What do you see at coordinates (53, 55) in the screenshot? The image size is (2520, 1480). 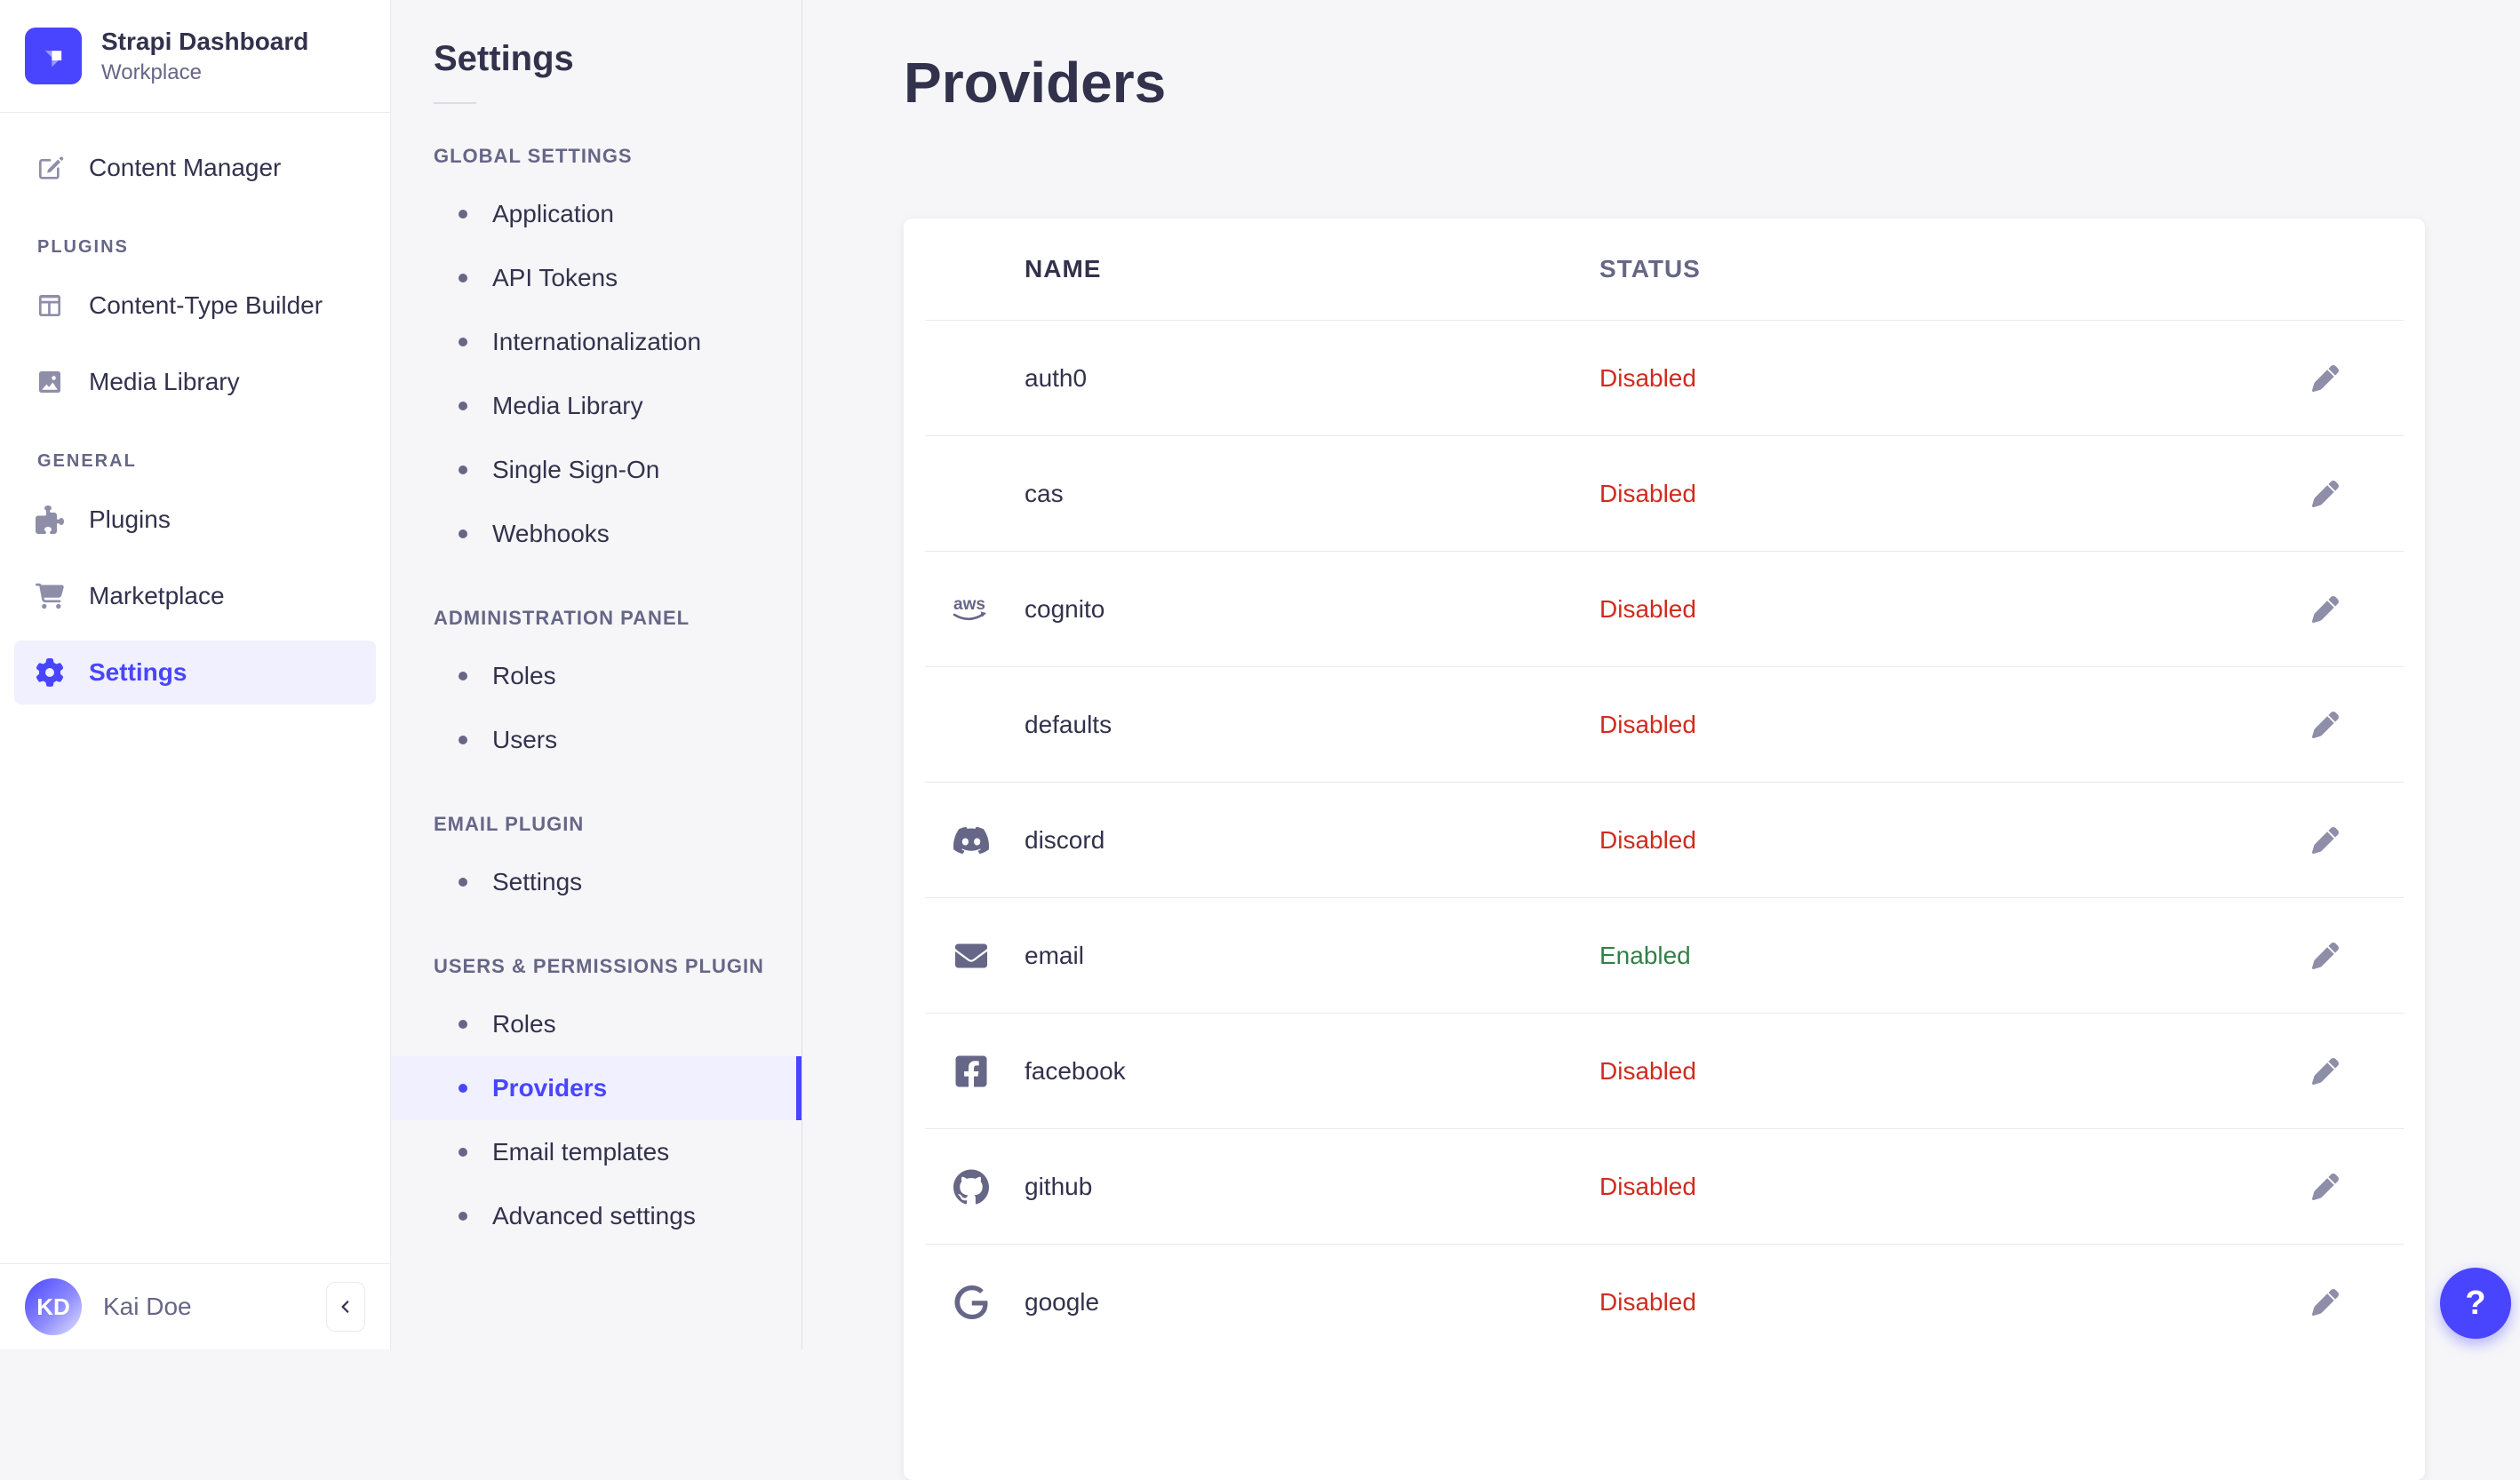 I see `strapi-logo-icon` at bounding box center [53, 55].